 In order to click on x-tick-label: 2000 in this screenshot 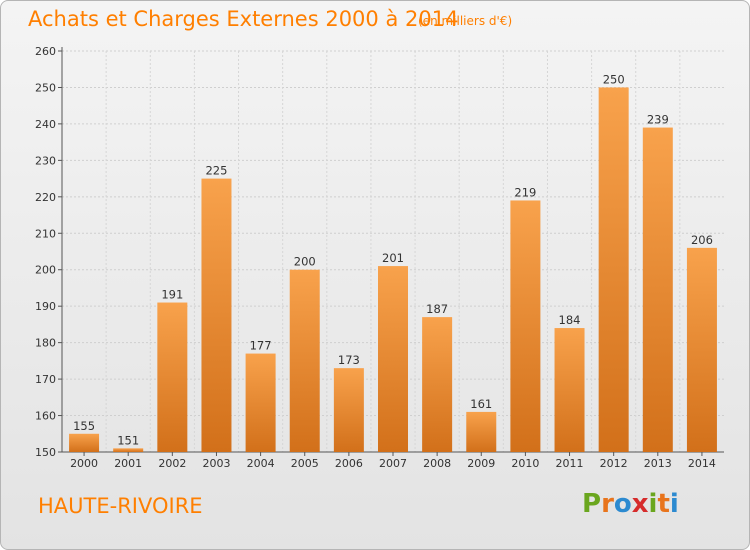, I will do `click(84, 463)`.